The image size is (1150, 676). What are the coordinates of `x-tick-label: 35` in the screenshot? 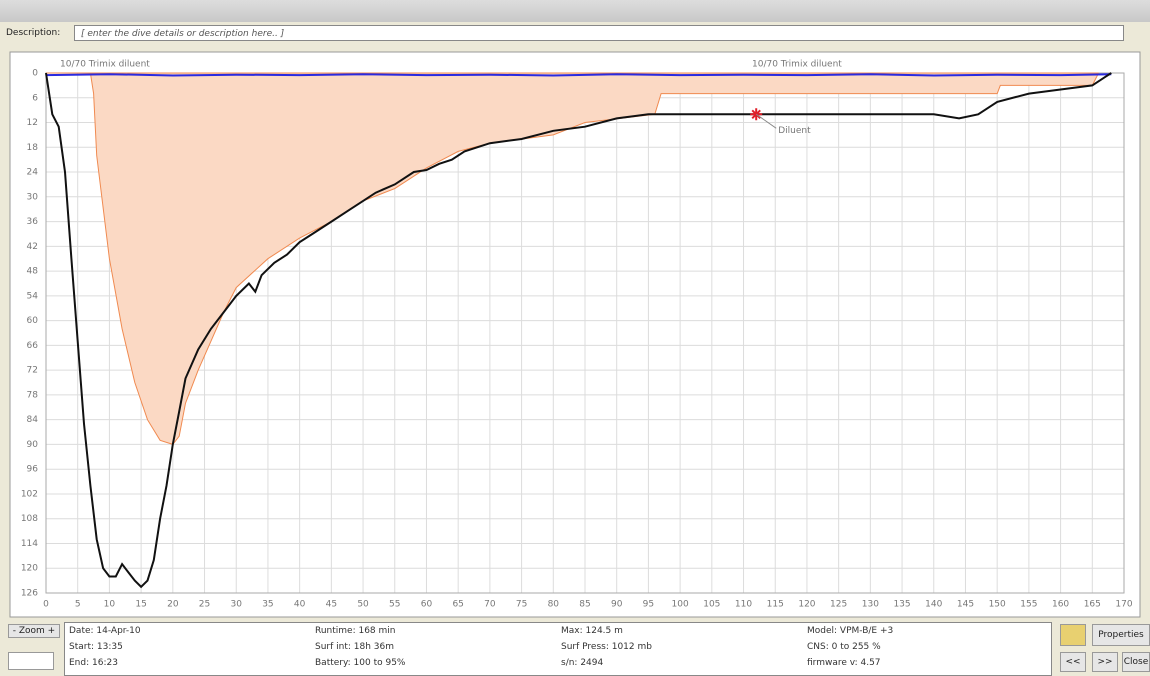 It's located at (267, 605).